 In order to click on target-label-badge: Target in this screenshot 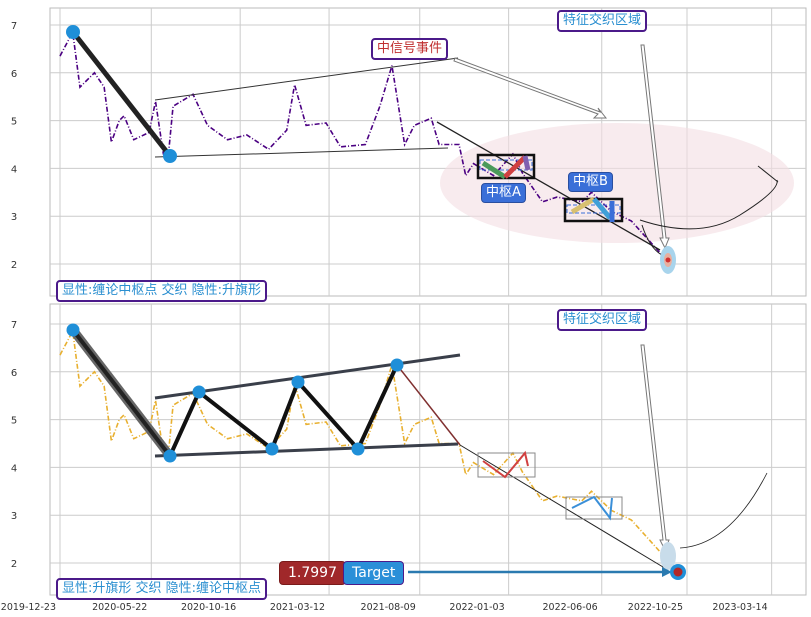, I will do `click(374, 573)`.